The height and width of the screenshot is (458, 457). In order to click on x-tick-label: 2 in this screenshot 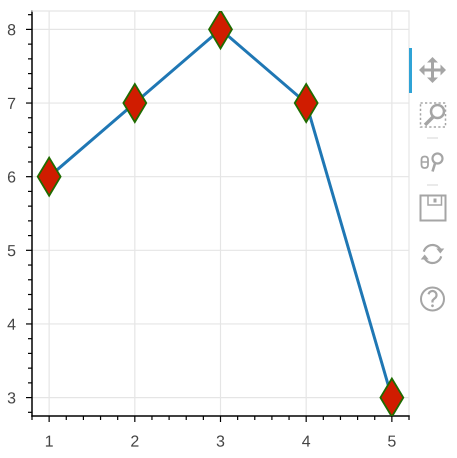, I will do `click(134, 441)`.